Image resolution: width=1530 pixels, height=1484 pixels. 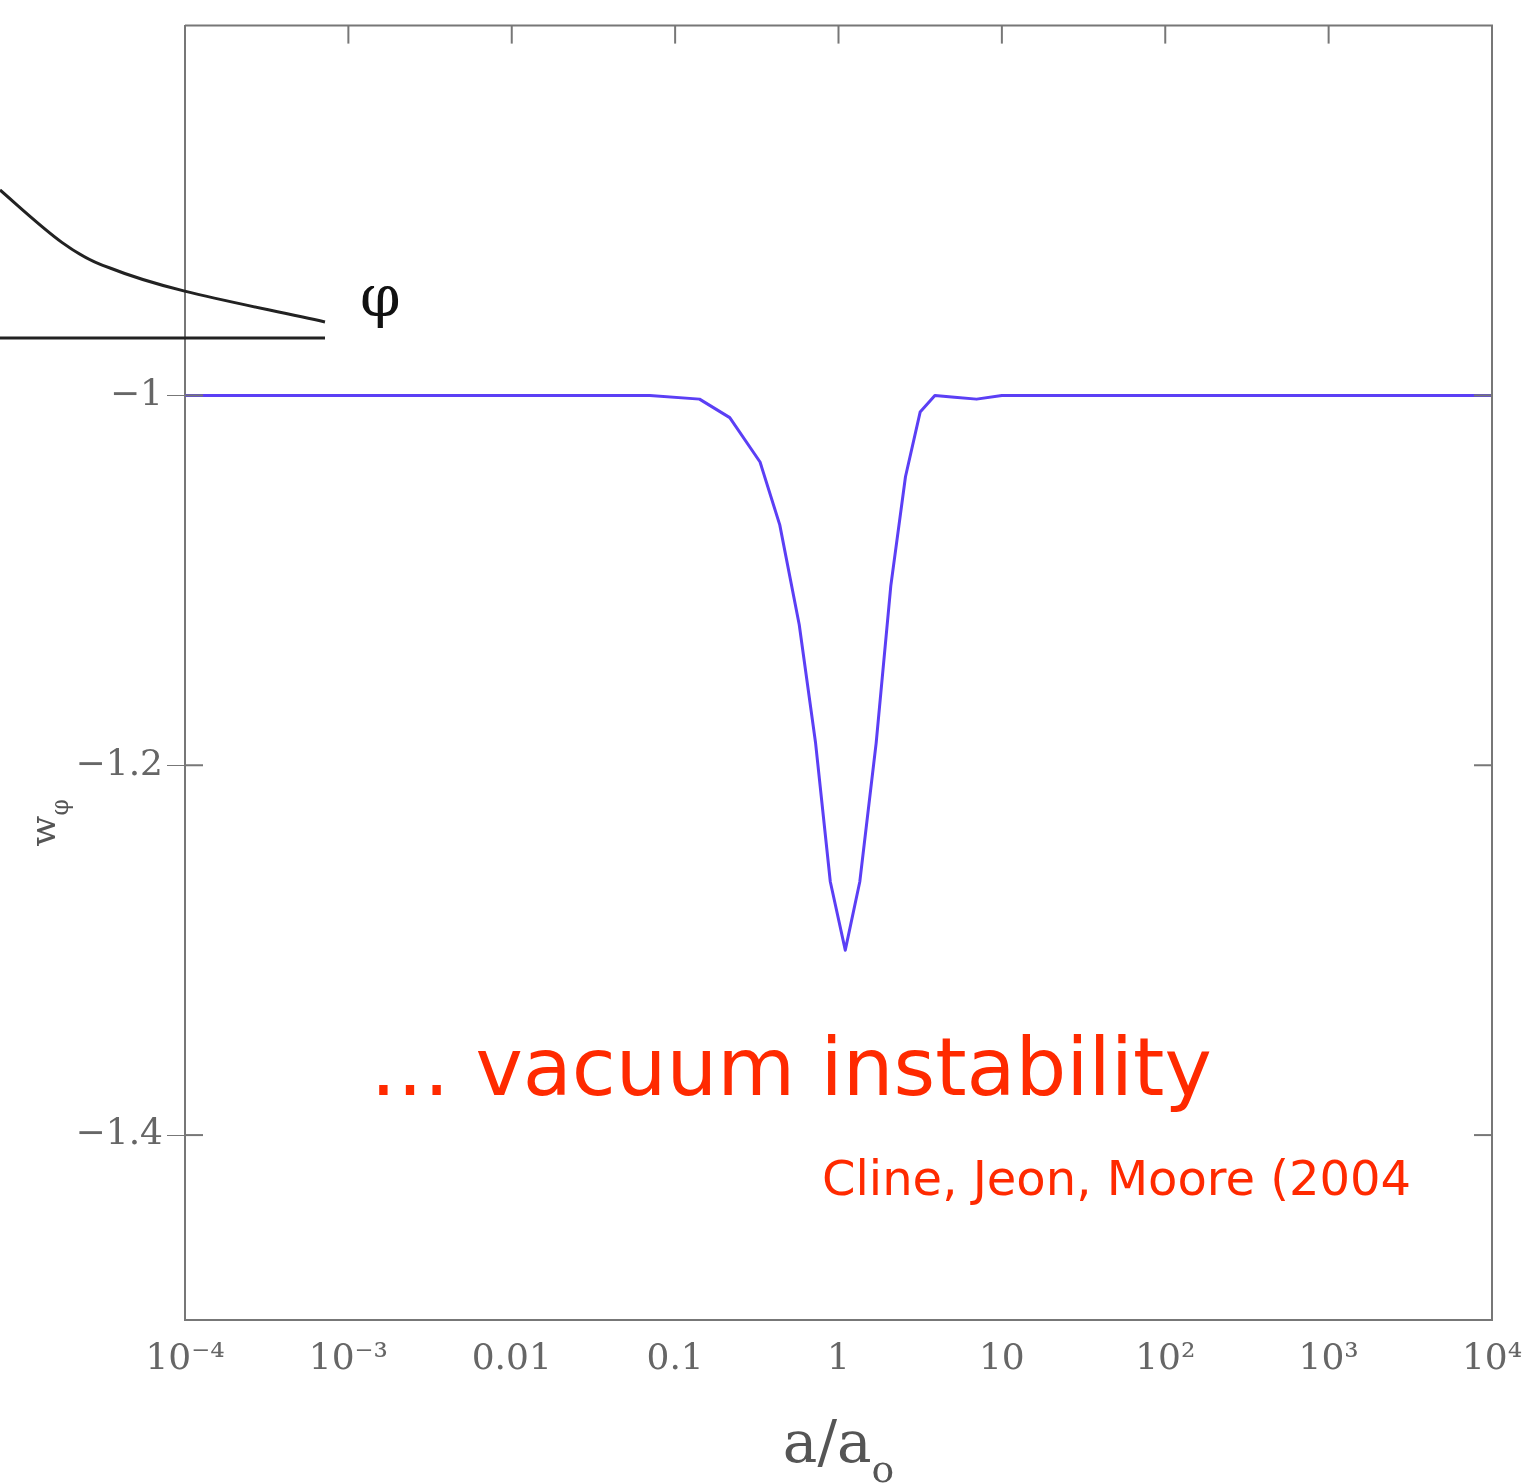 What do you see at coordinates (1328, 1356) in the screenshot?
I see `x-tick-label: 10³` at bounding box center [1328, 1356].